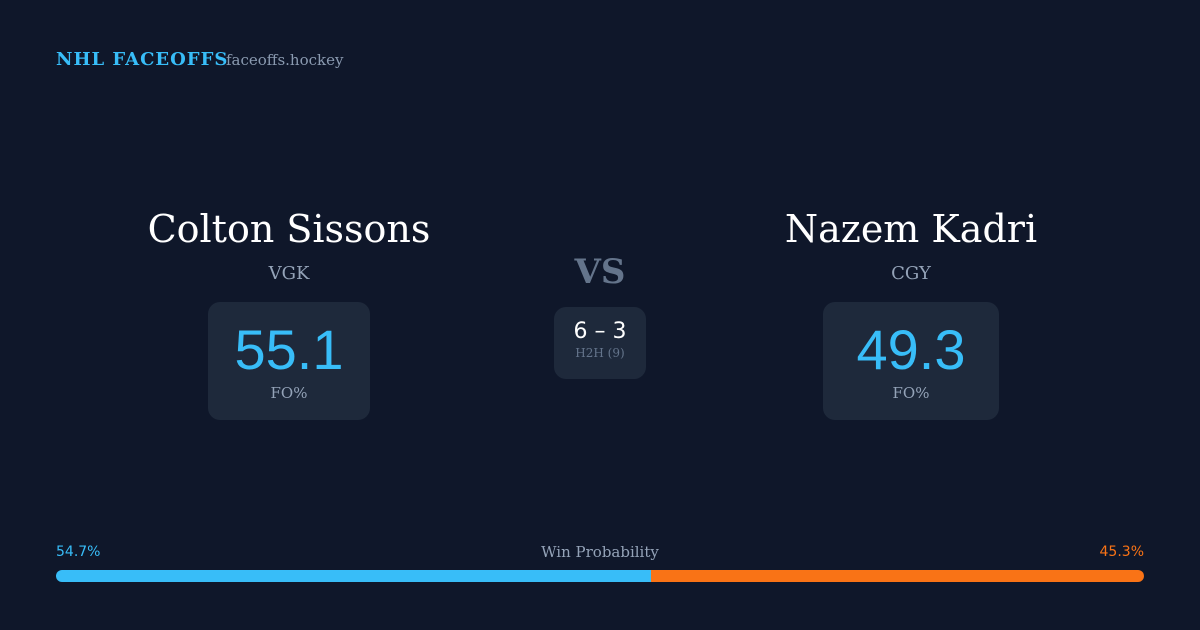 The image size is (1200, 630). What do you see at coordinates (142, 59) in the screenshot?
I see `brand: NHL FACEOFFS` at bounding box center [142, 59].